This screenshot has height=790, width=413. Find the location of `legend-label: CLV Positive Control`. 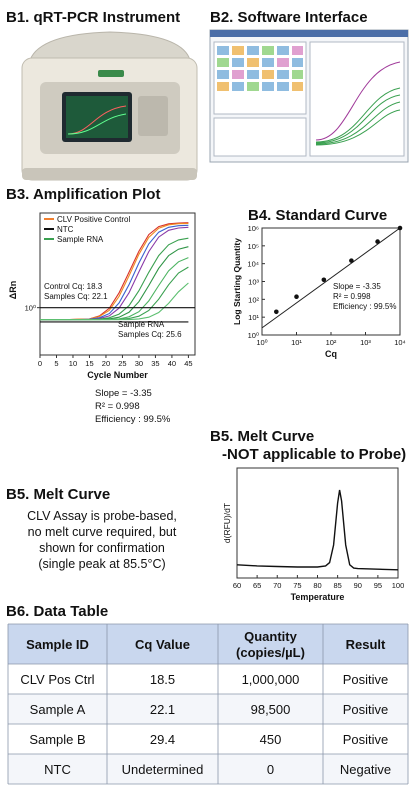

legend-label: CLV Positive Control is located at coordinates (93, 219).